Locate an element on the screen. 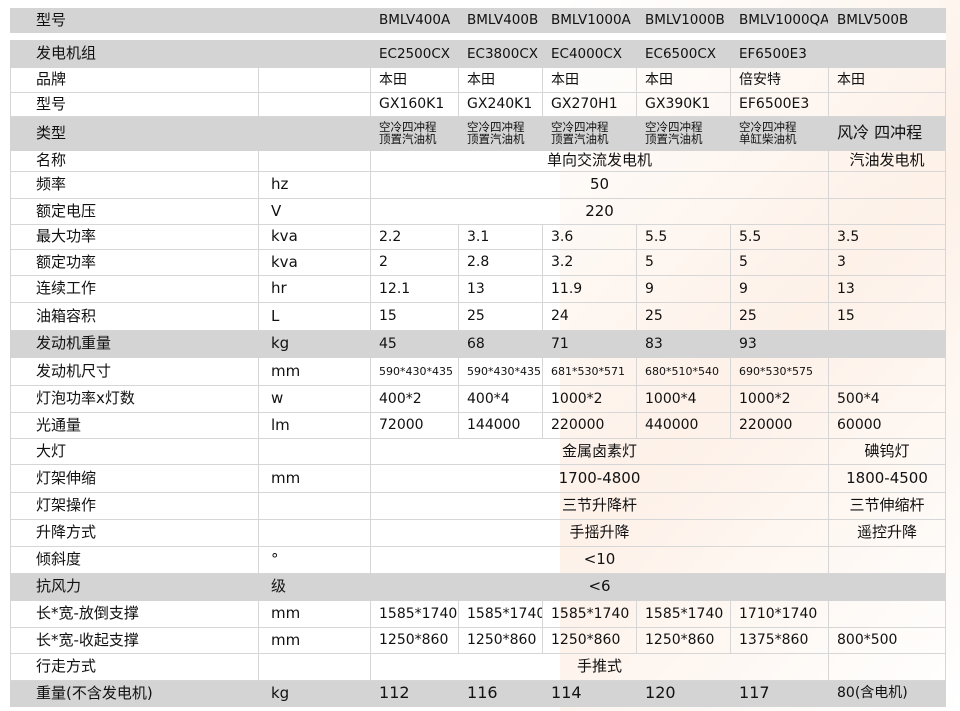 The width and height of the screenshot is (960, 711). row-label: 灯架伸缩 is located at coordinates (134, 478).